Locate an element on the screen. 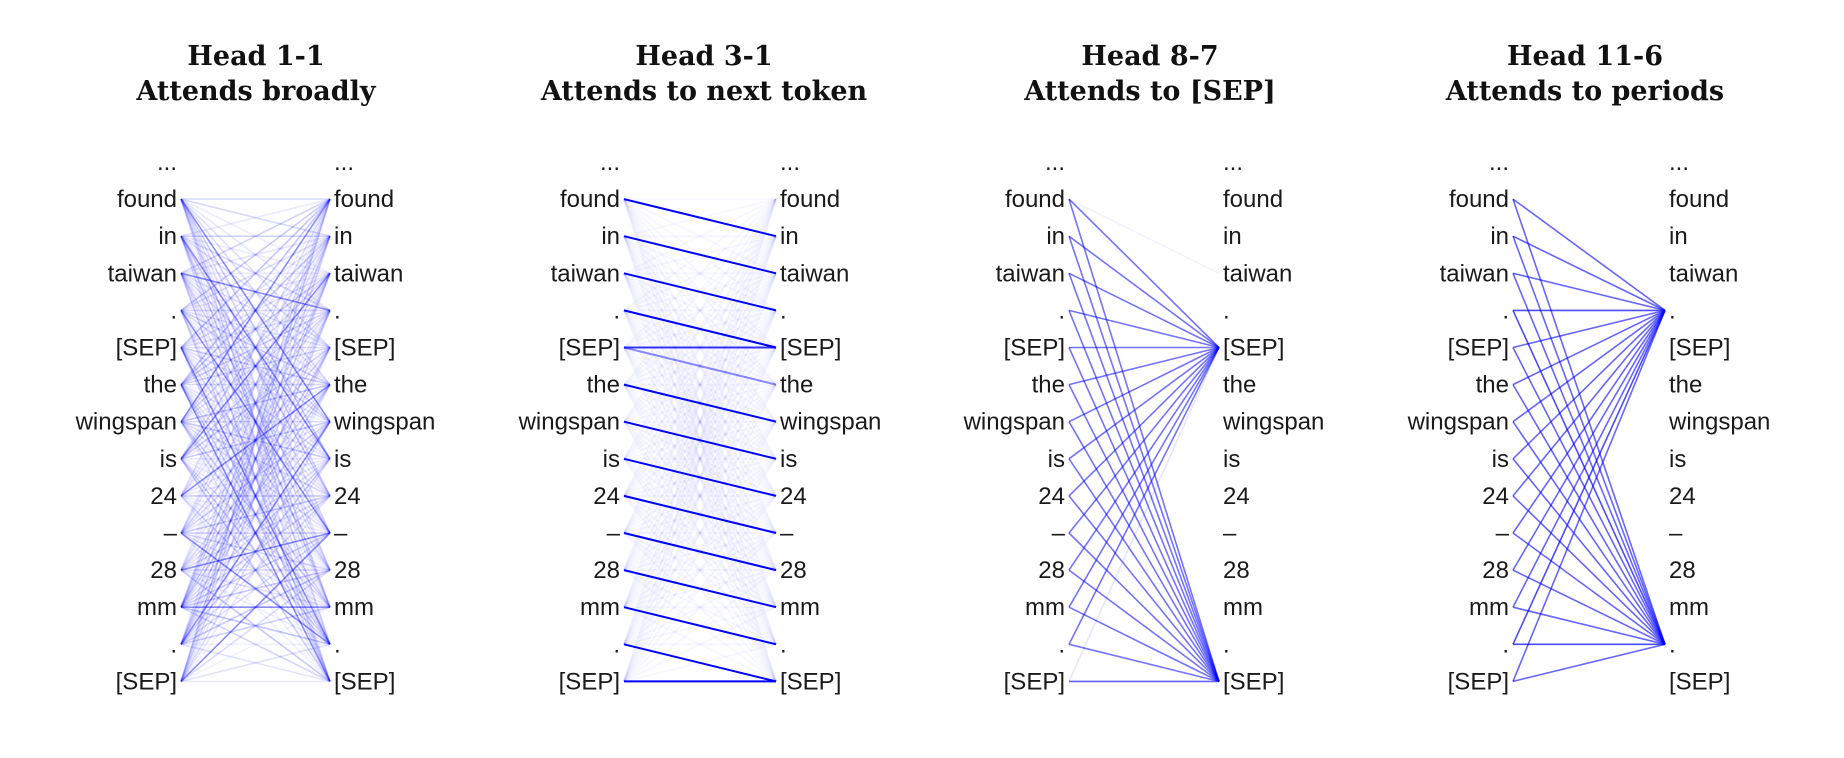 The width and height of the screenshot is (1844, 758). right-token: – is located at coordinates (1676, 533).